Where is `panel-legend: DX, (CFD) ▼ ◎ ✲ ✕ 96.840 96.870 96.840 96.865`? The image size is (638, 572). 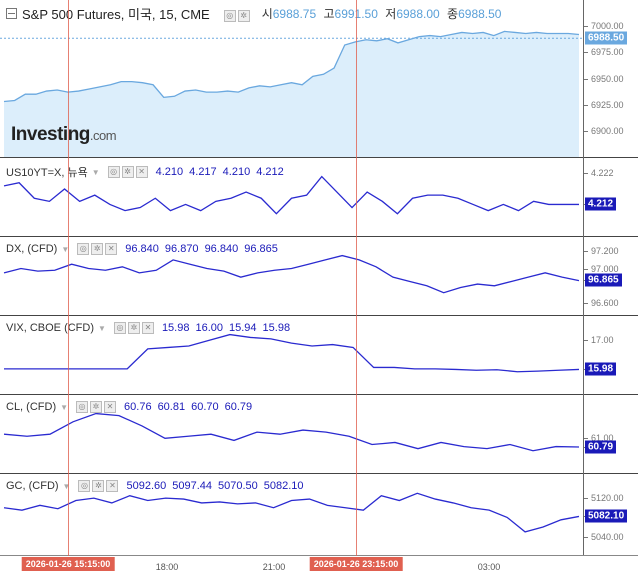 panel-legend: DX, (CFD) ▼ ◎ ✲ ✕ 96.840 96.870 96.840 96.865 is located at coordinates (142, 249).